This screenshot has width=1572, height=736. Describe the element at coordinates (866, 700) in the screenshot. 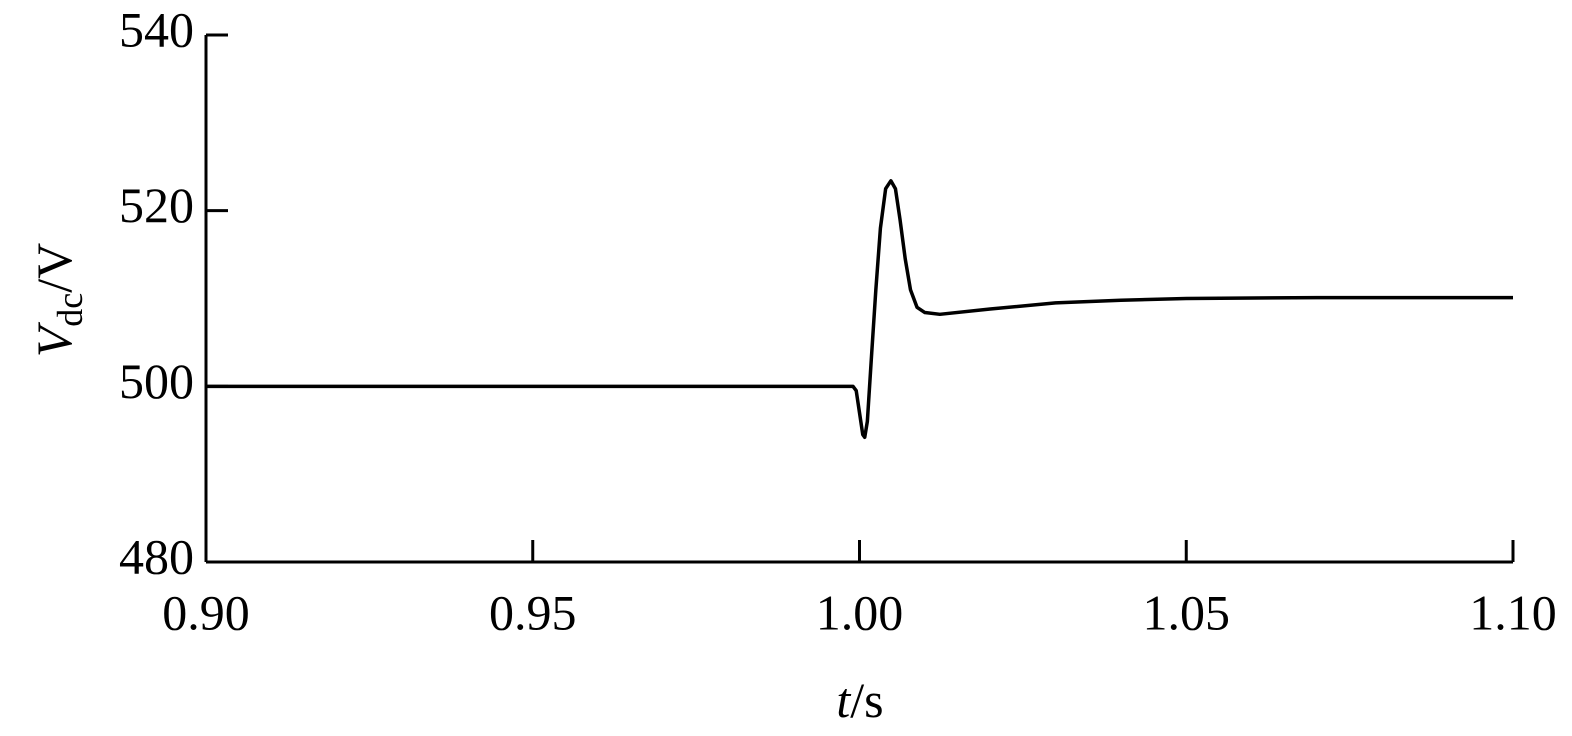

I see `x-label-unit: /s` at that location.